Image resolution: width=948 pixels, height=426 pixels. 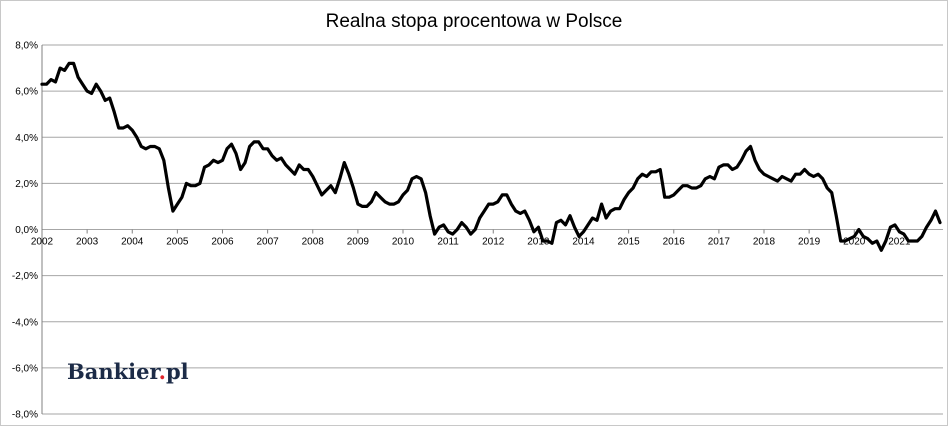 What do you see at coordinates (26, 184) in the screenshot?
I see `y-tick-label: 2,0%` at bounding box center [26, 184].